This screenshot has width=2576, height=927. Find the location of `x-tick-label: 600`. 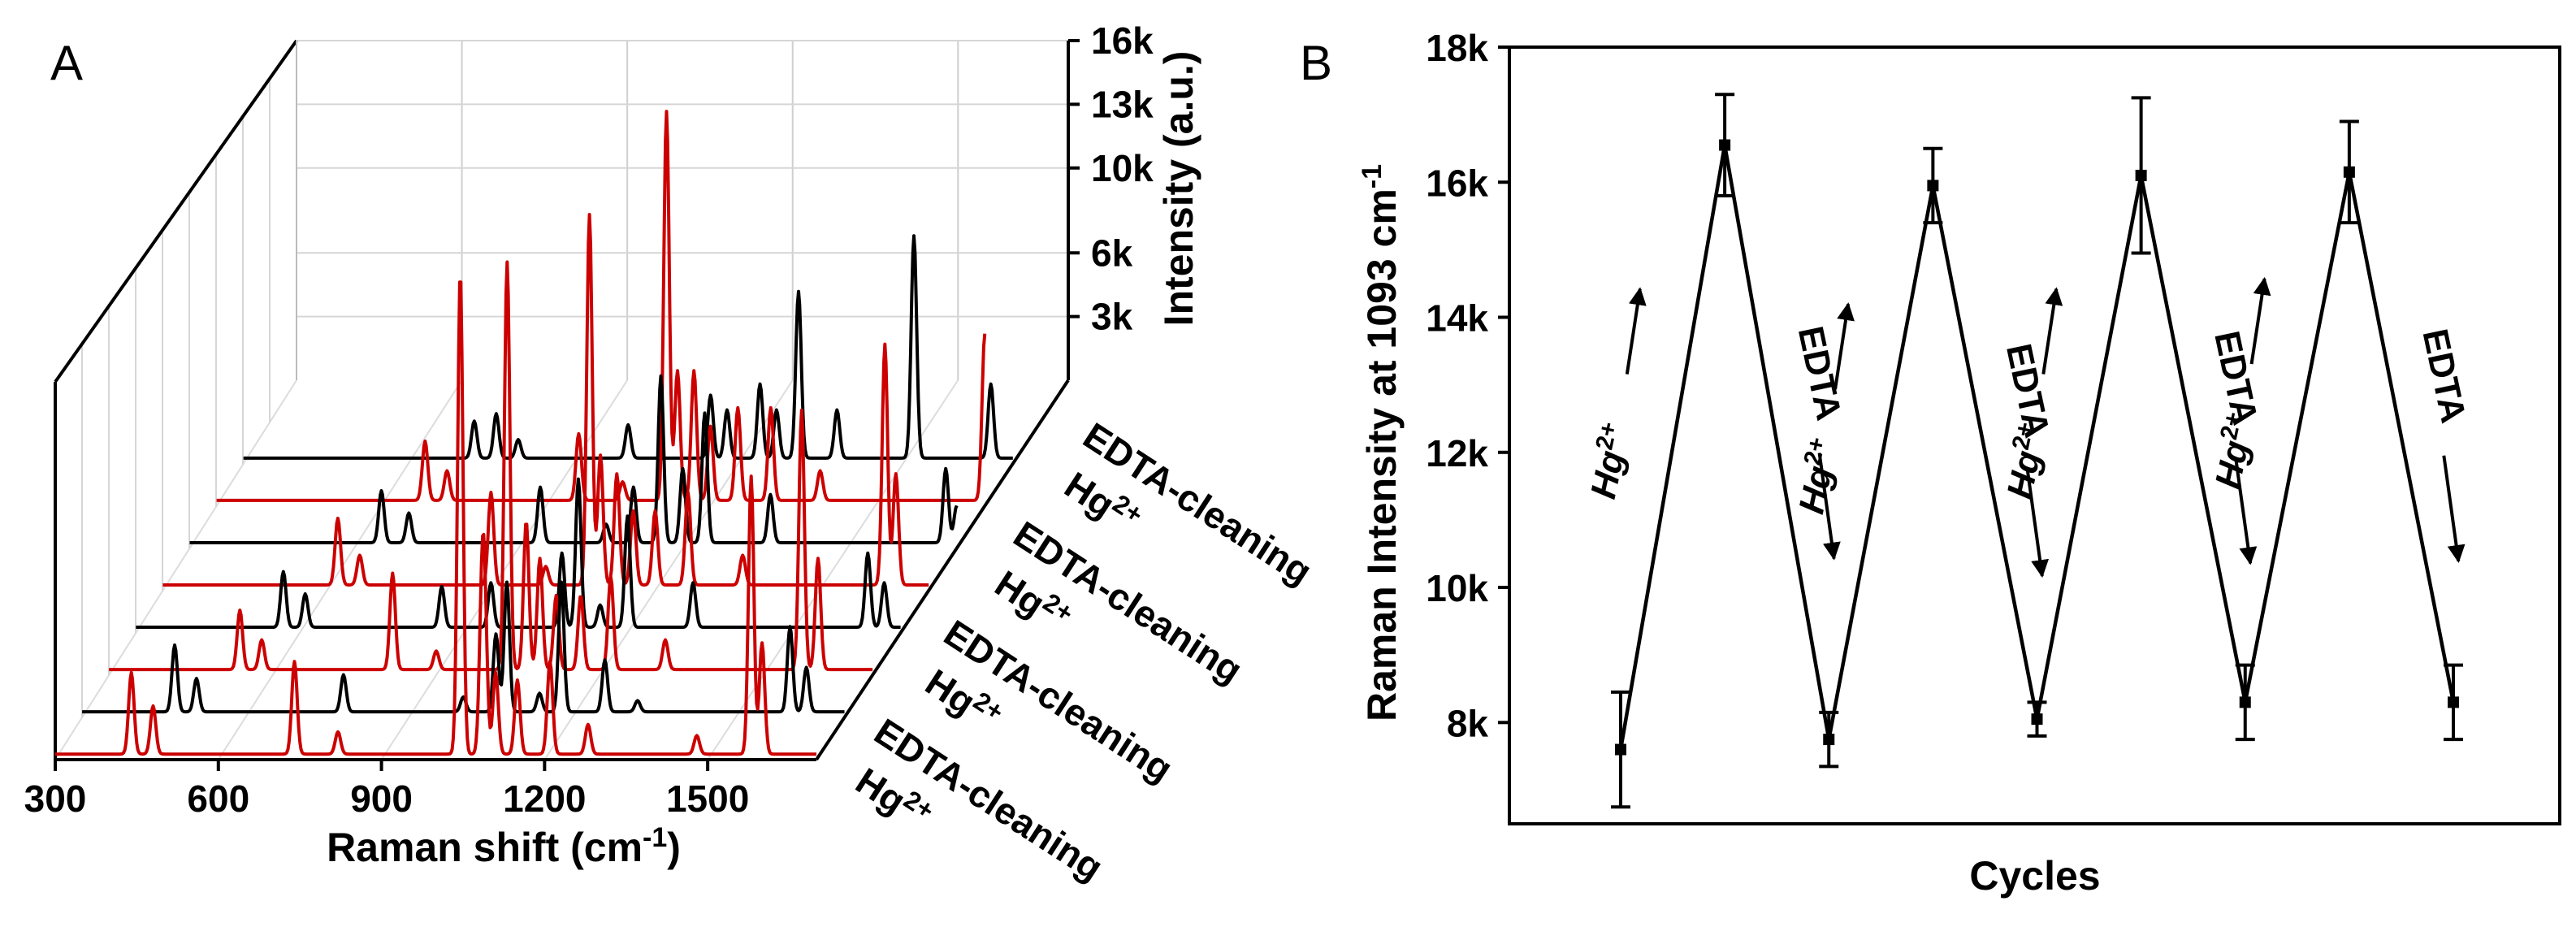

x-tick-label: 600 is located at coordinates (218, 799).